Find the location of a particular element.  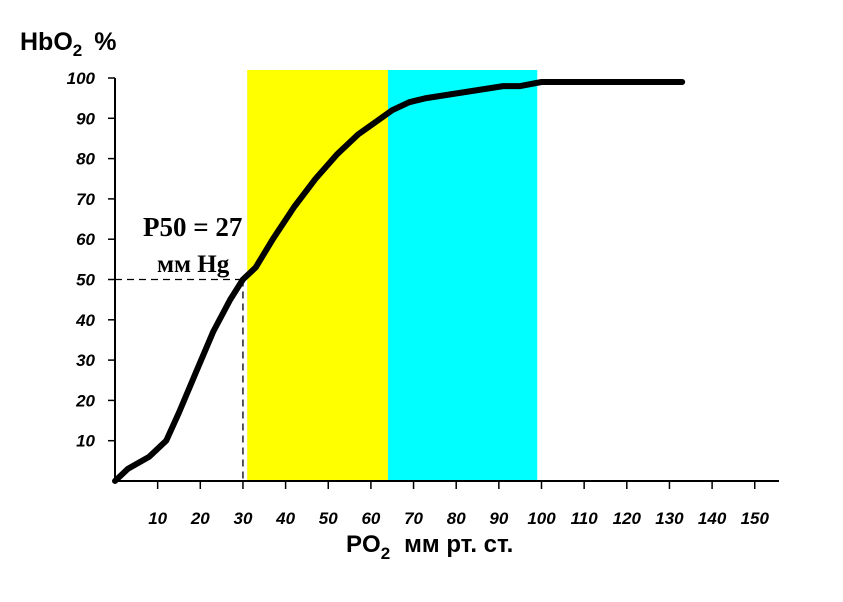

y-tick-label-70: 70 is located at coordinates (85, 199).